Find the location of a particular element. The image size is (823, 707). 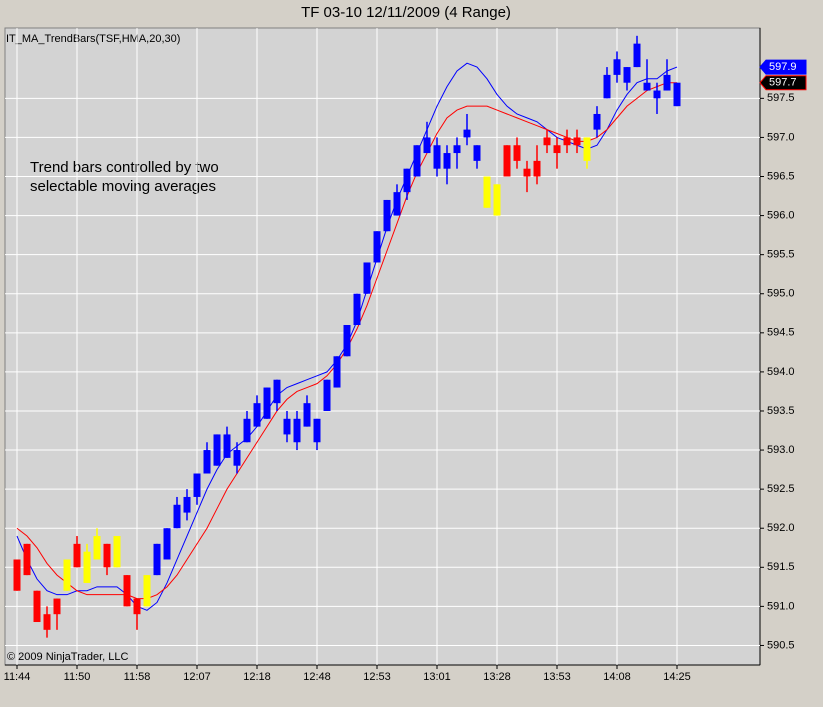

y-tick-label: 597.5 is located at coordinates (781, 98).